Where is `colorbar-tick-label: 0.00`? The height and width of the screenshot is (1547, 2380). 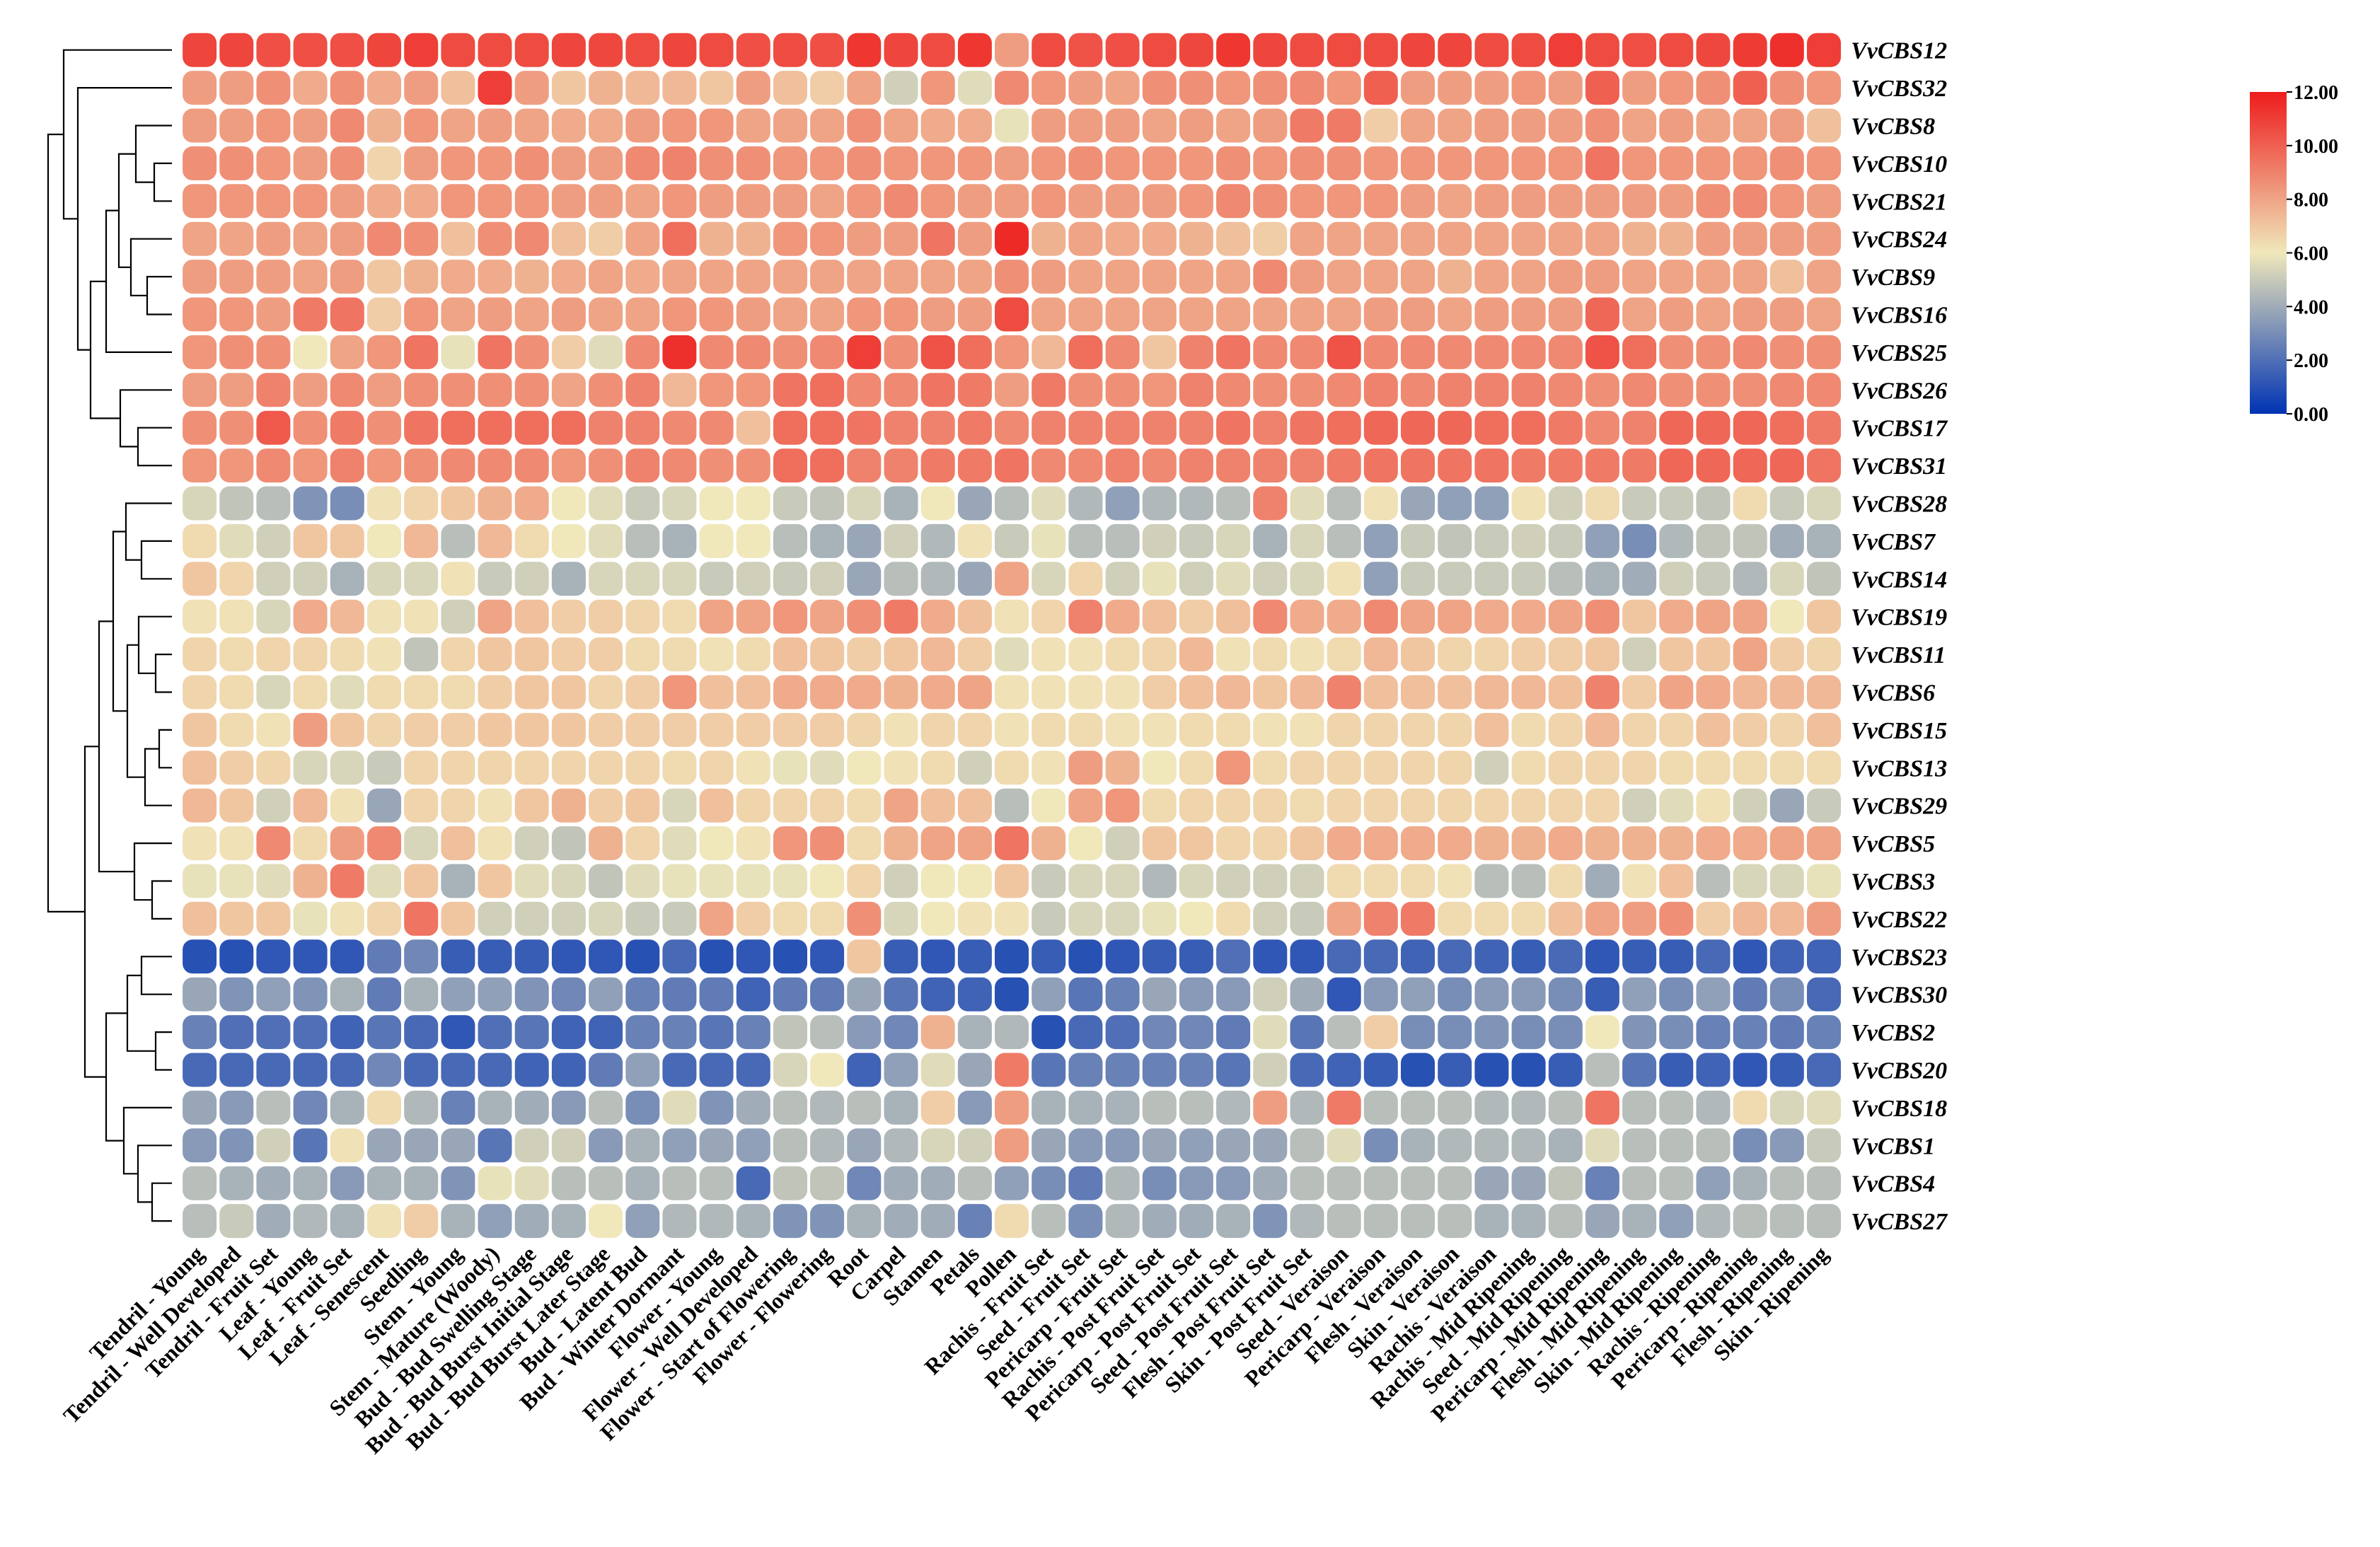 colorbar-tick-label: 0.00 is located at coordinates (2311, 415).